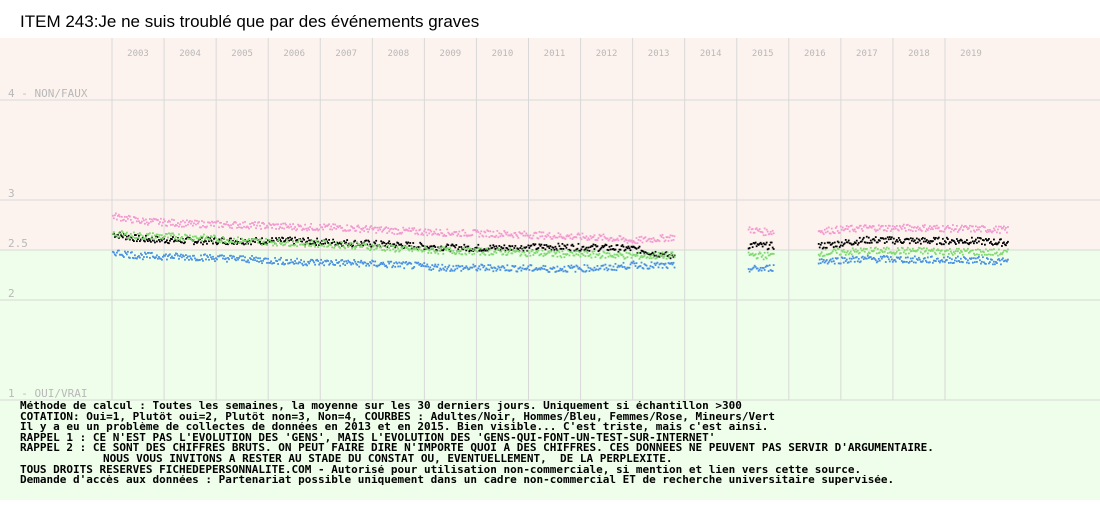  I want to click on x-tick-label: 2018, so click(919, 54).